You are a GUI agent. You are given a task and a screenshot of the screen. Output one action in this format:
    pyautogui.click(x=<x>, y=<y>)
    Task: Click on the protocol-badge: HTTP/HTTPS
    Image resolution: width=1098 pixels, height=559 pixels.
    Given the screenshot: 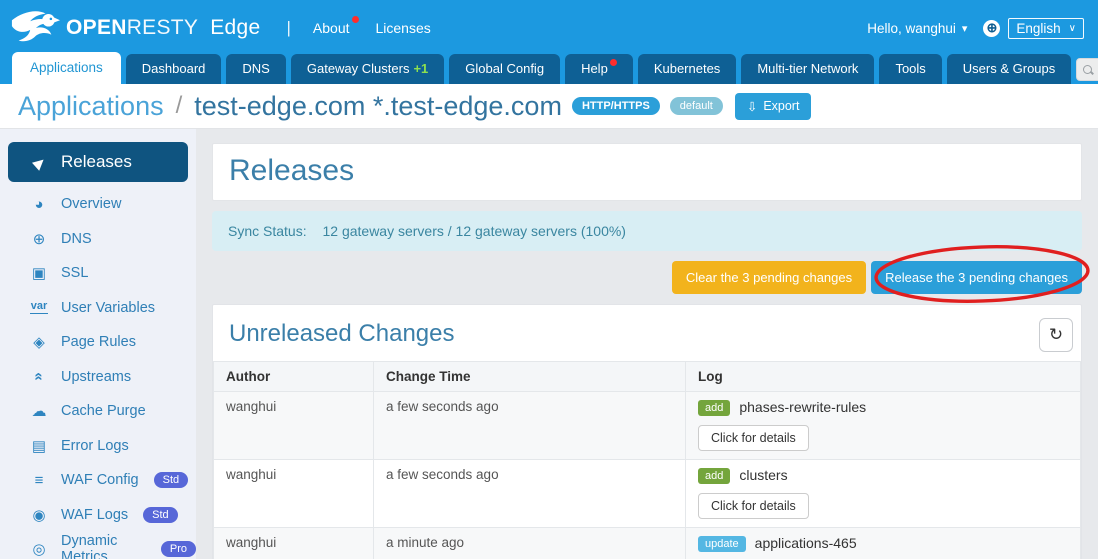 What is the action you would take?
    pyautogui.click(x=615, y=106)
    